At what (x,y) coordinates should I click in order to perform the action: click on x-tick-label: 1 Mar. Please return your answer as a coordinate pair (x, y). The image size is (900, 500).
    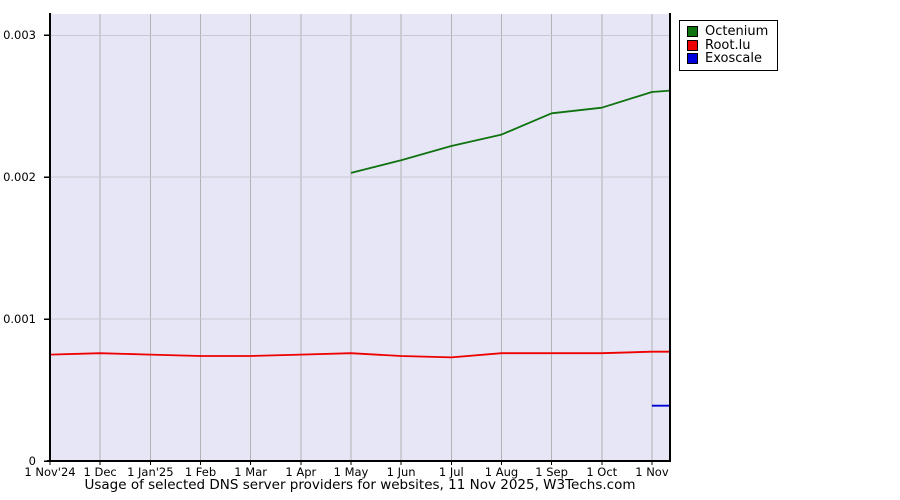
    Looking at the image, I should click on (250, 472).